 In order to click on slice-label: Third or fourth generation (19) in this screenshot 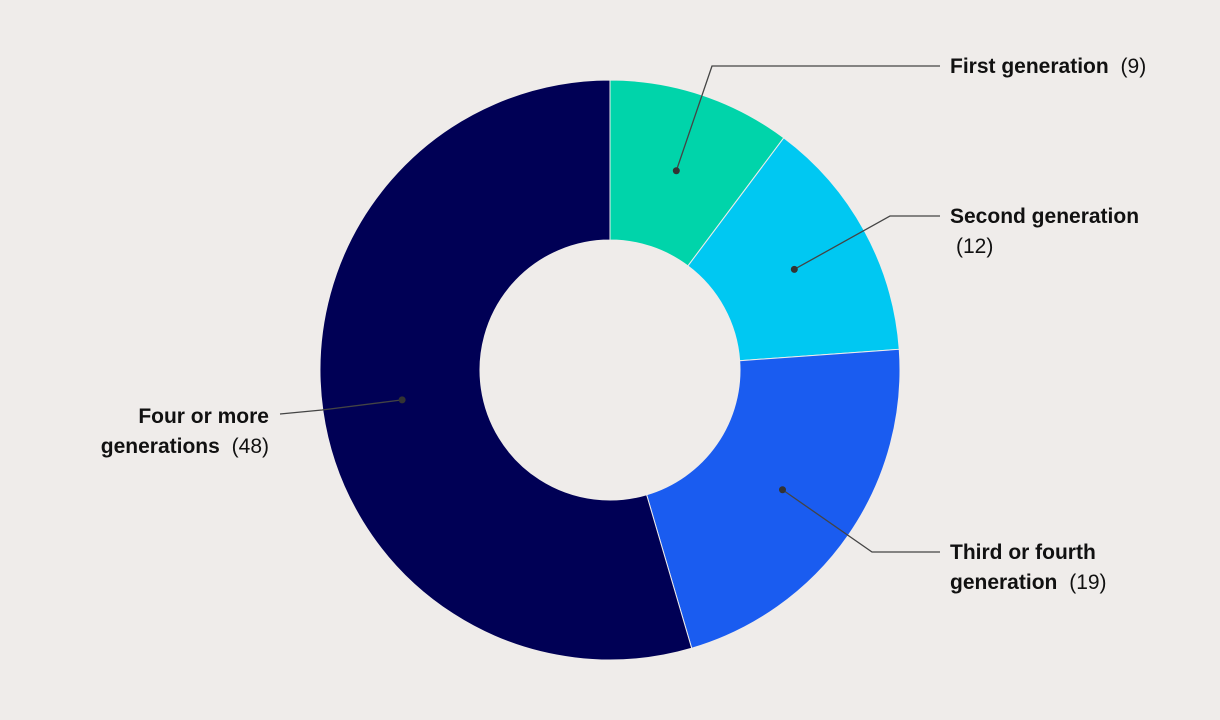, I will do `click(1045, 568)`.